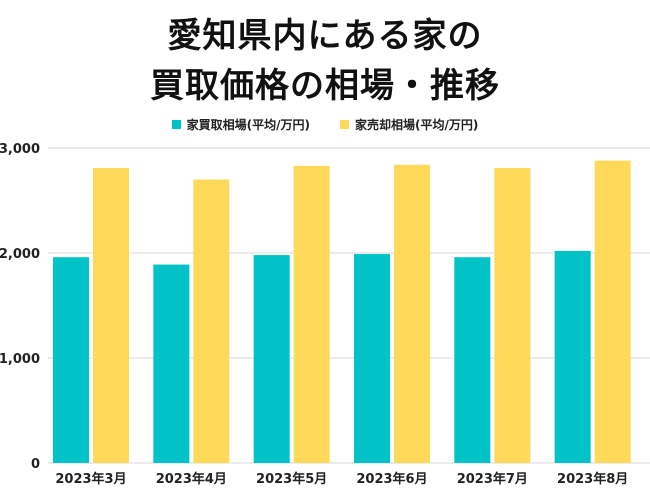 This screenshot has height=488, width=650. I want to click on legend: 家買取相場(平均/万円) 家売却相場(平均/万円), so click(325, 124).